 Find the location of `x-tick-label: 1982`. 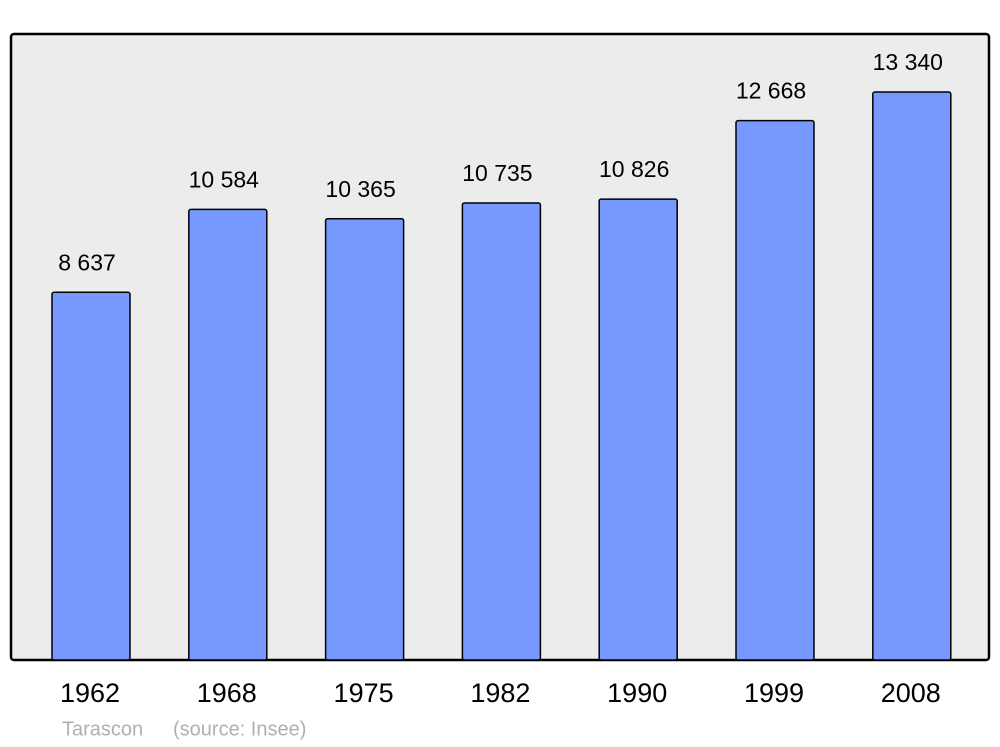

x-tick-label: 1982 is located at coordinates (500, 693).